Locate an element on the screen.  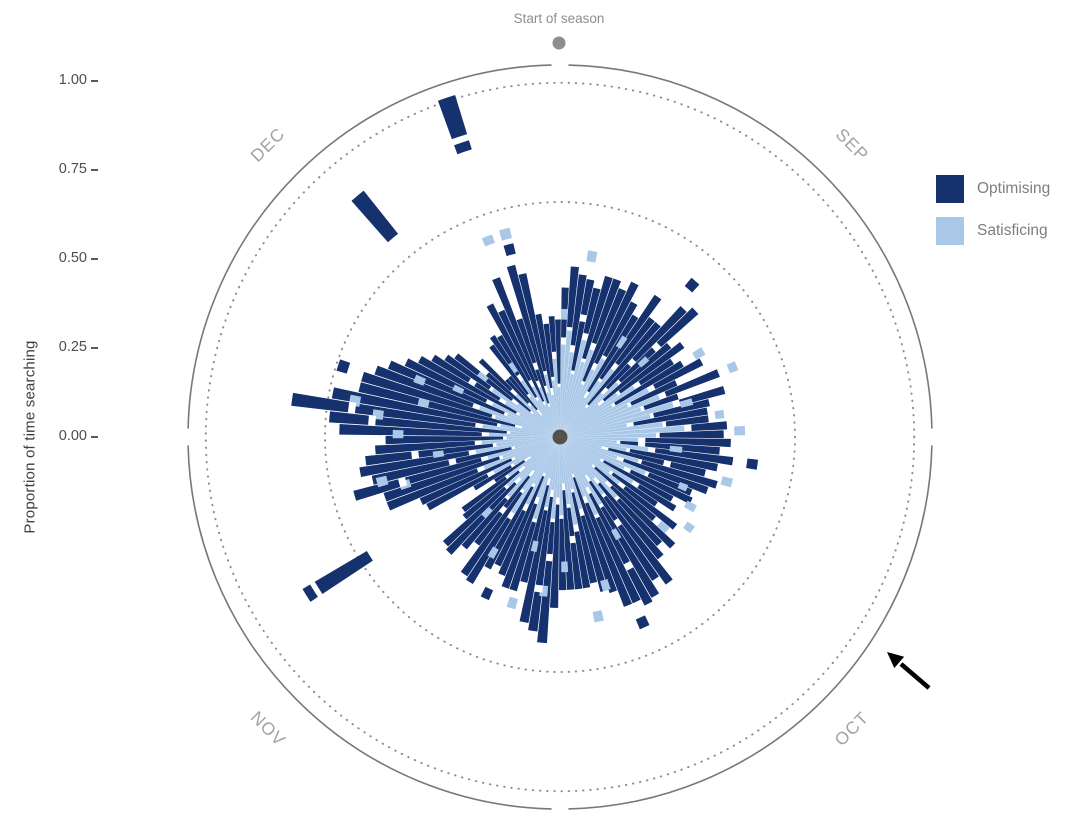
legend-item-satisficing: Satisficing is located at coordinates (993, 231).